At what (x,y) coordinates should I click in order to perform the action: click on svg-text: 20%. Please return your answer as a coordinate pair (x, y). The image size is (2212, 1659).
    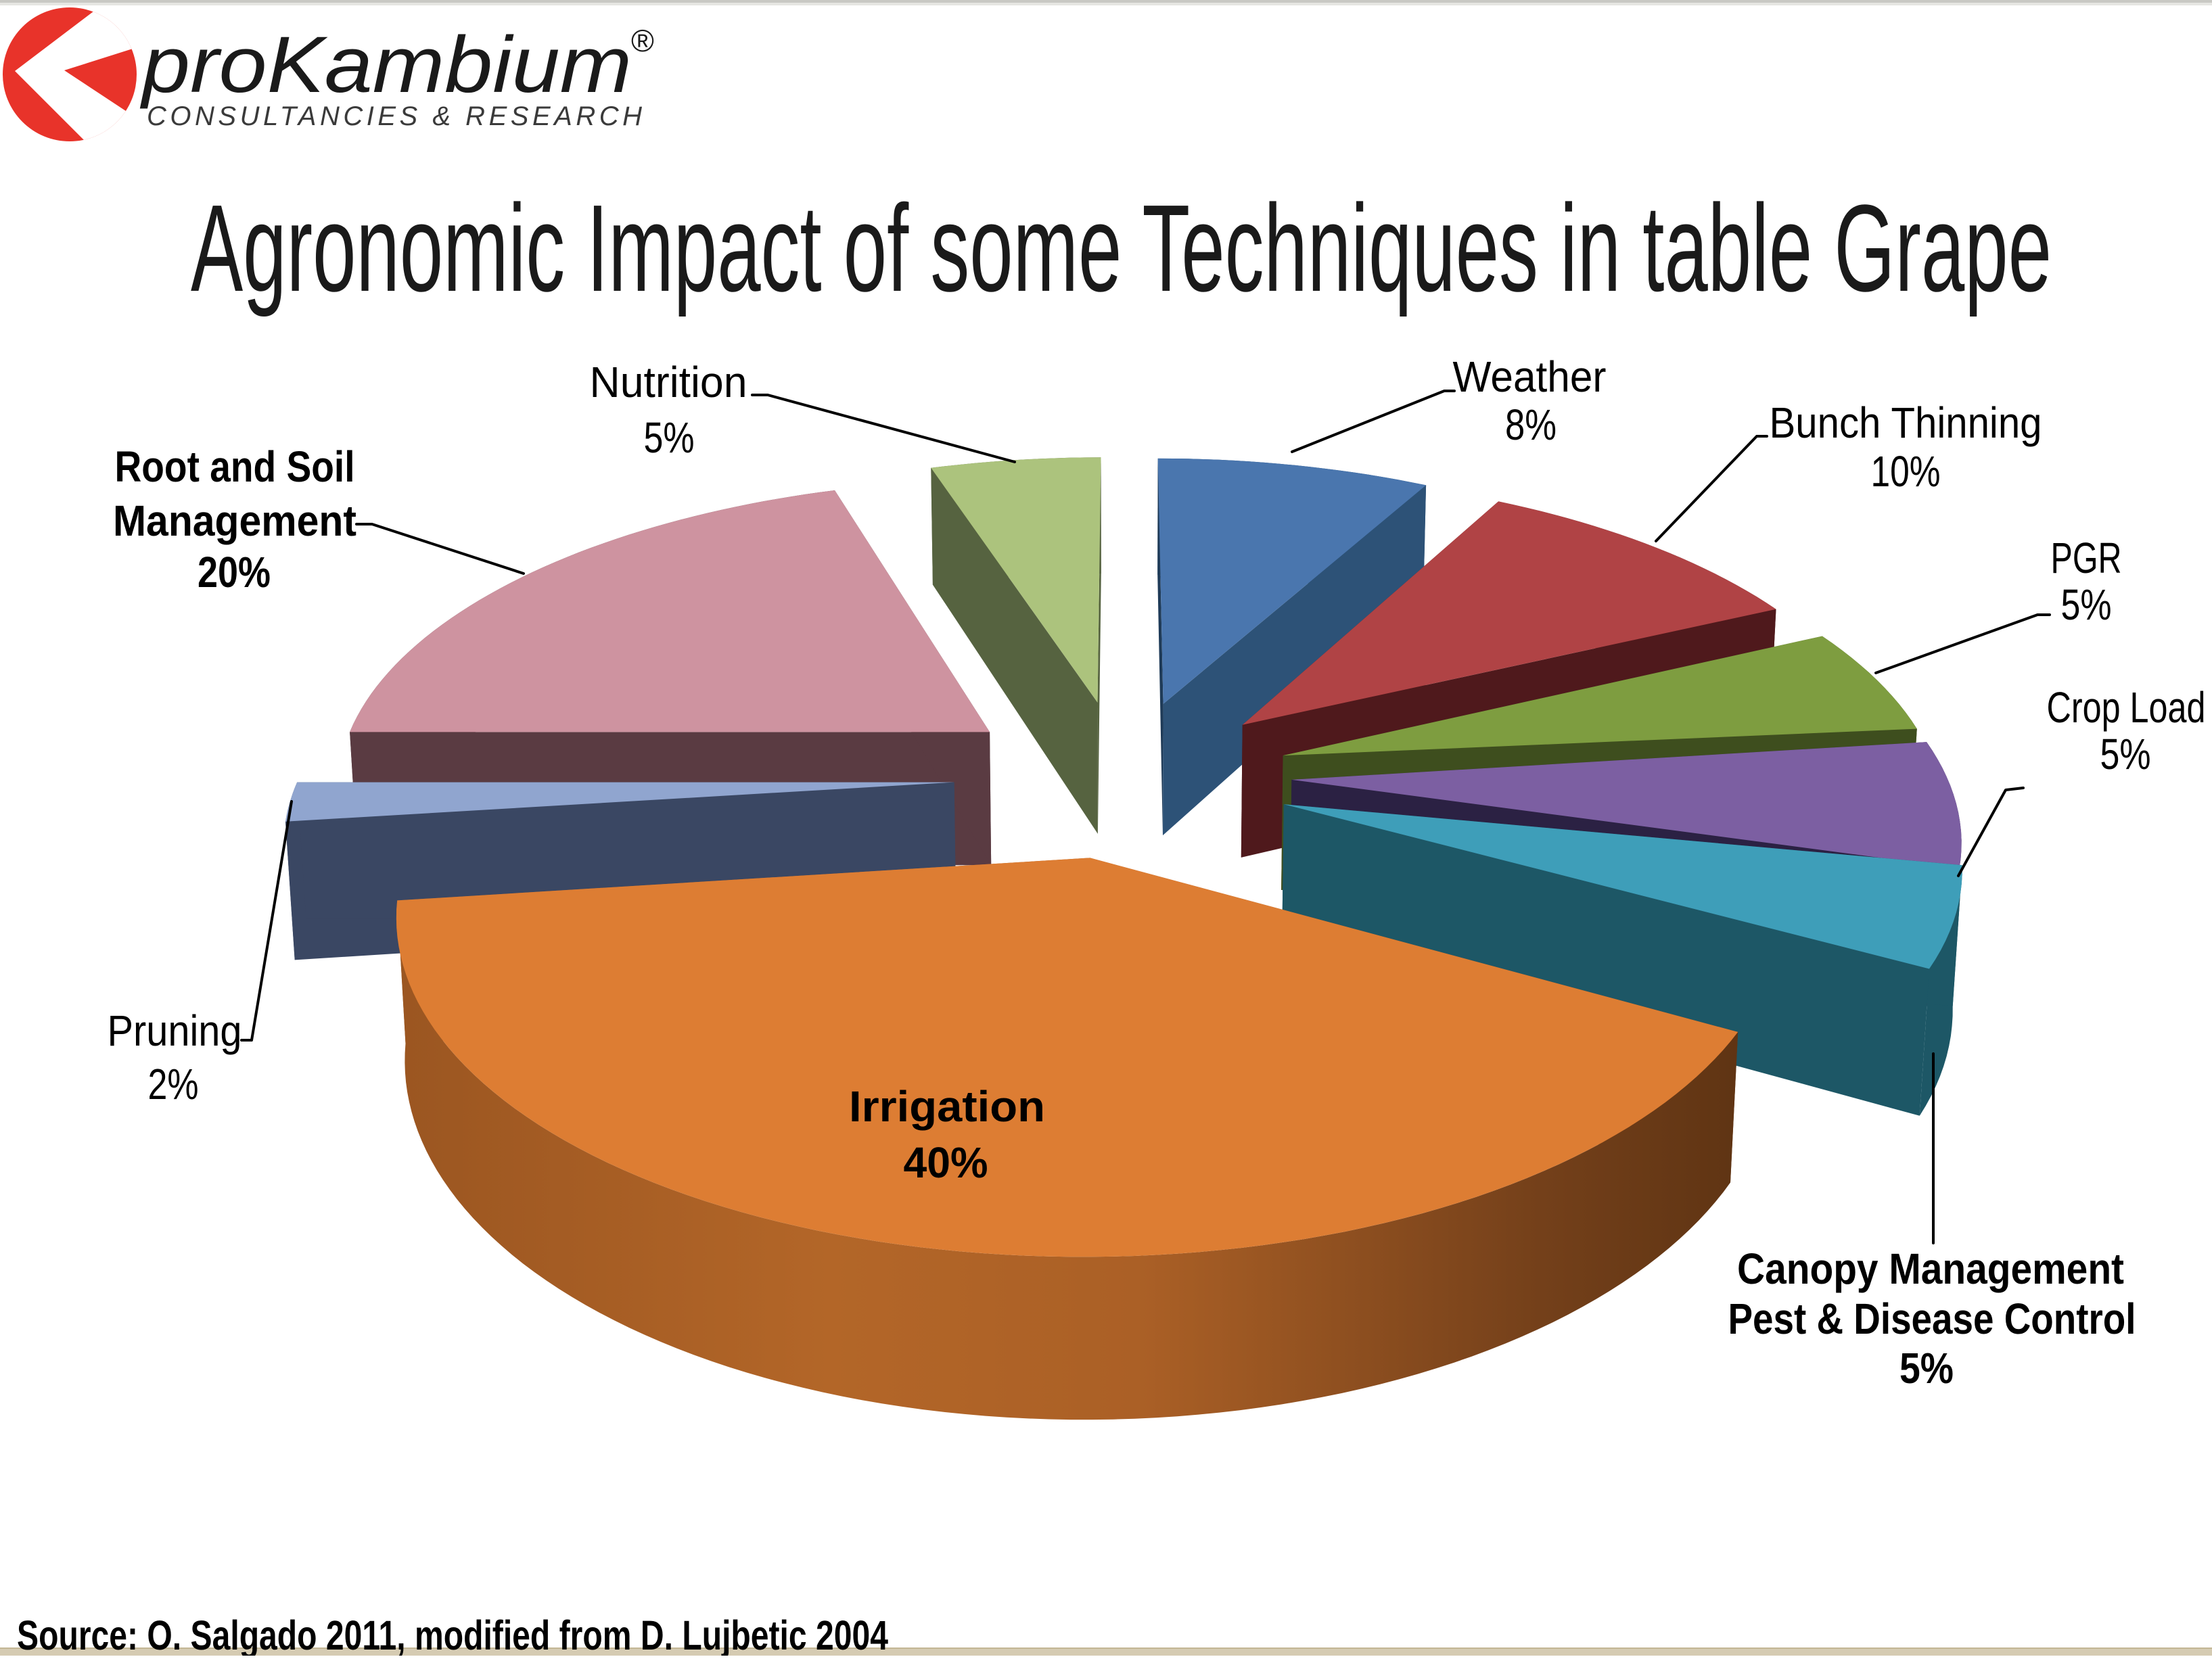
    Looking at the image, I should click on (234, 572).